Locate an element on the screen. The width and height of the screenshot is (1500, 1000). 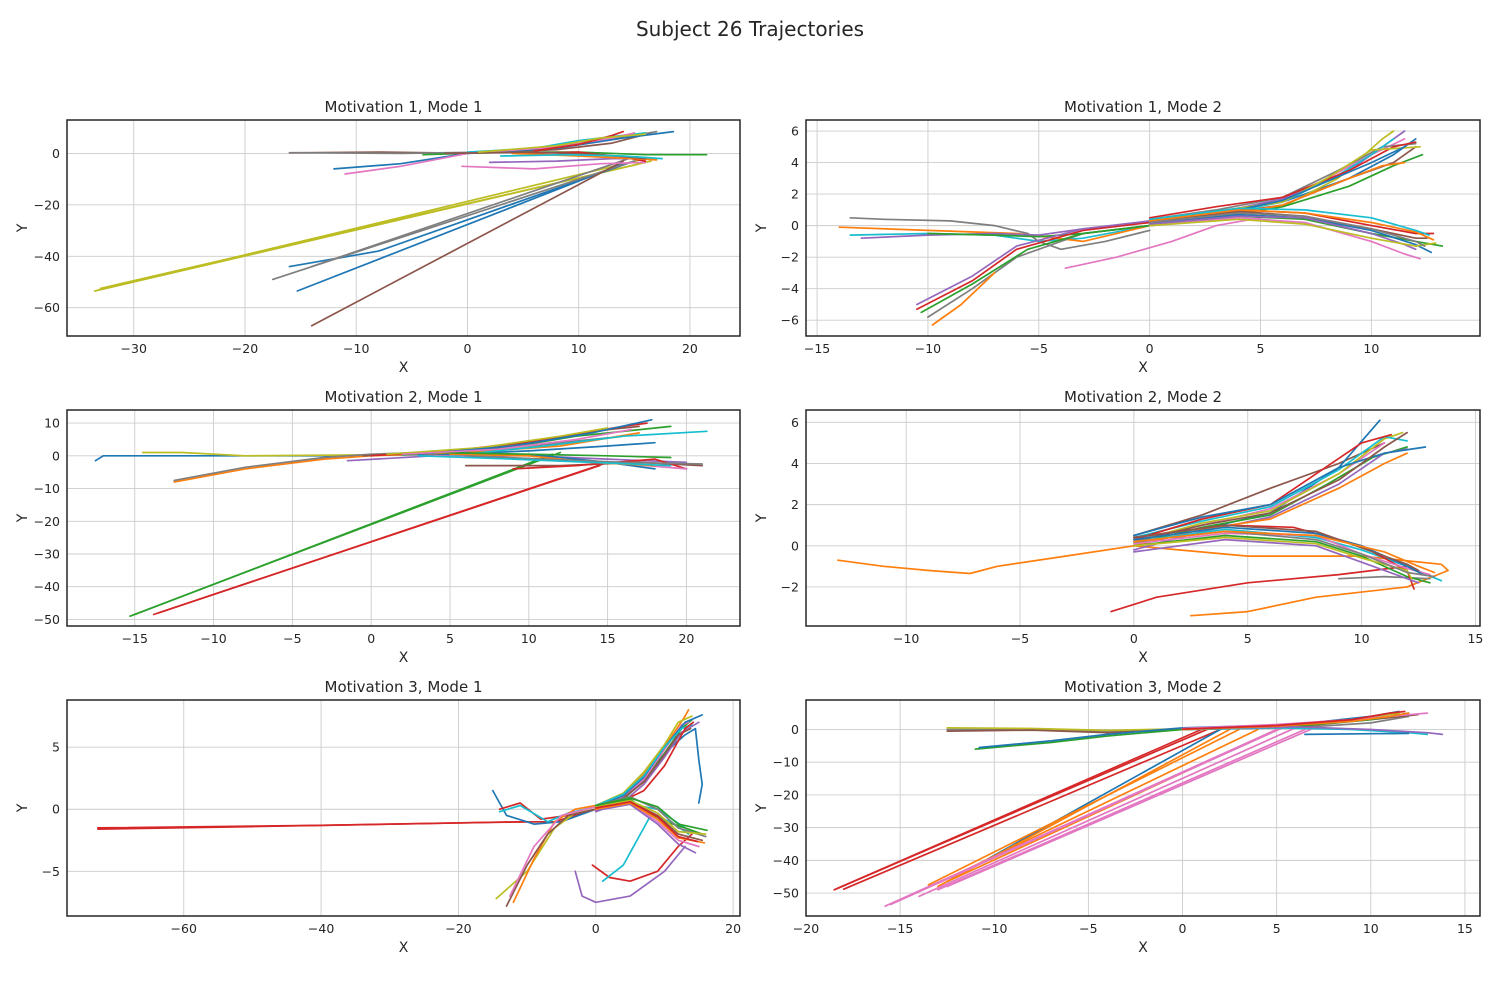
subplot-title: Motivation 2, Mode 2 is located at coordinates (1143, 397).